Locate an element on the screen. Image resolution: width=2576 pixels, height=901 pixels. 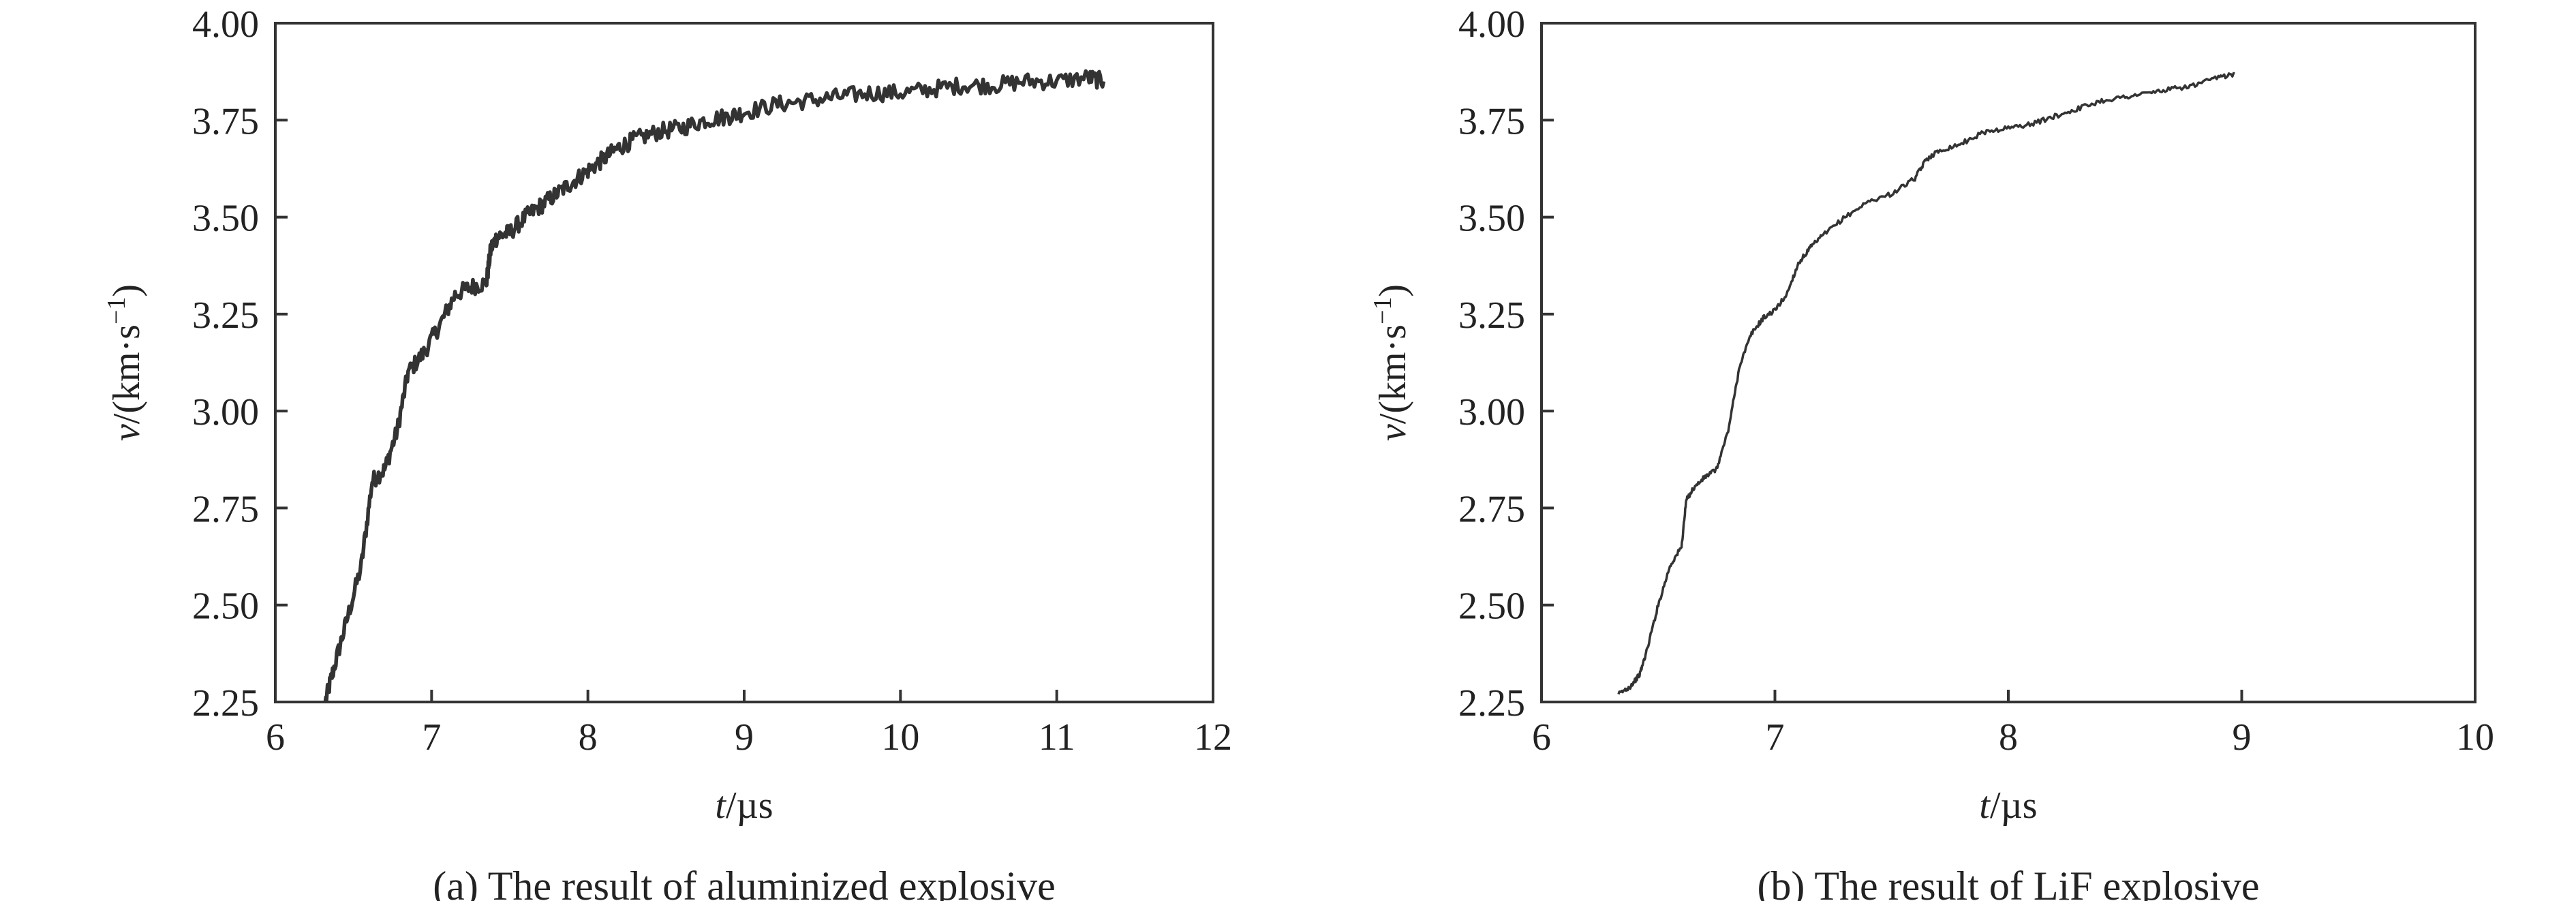
caption-b: (b) The result of LiF explosive is located at coordinates (2008, 882).